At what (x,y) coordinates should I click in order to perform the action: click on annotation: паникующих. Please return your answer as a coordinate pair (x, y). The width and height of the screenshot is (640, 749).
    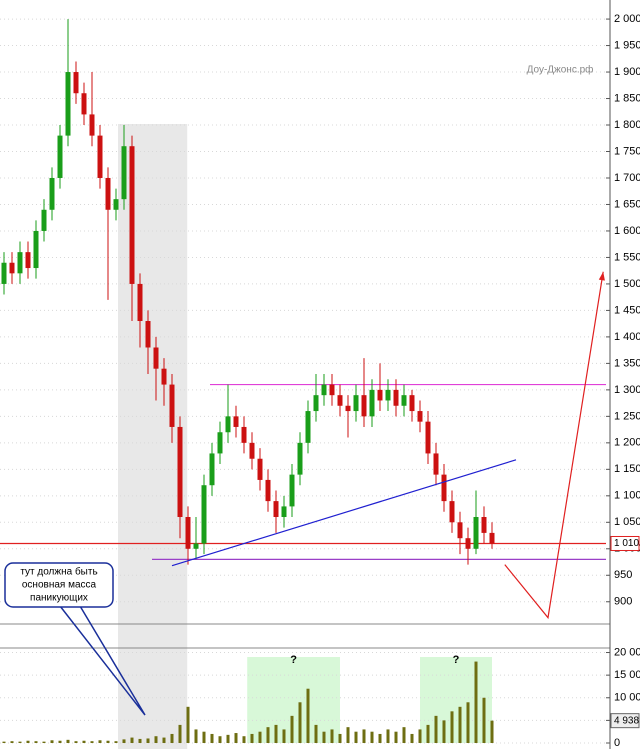
    Looking at the image, I should click on (59, 598).